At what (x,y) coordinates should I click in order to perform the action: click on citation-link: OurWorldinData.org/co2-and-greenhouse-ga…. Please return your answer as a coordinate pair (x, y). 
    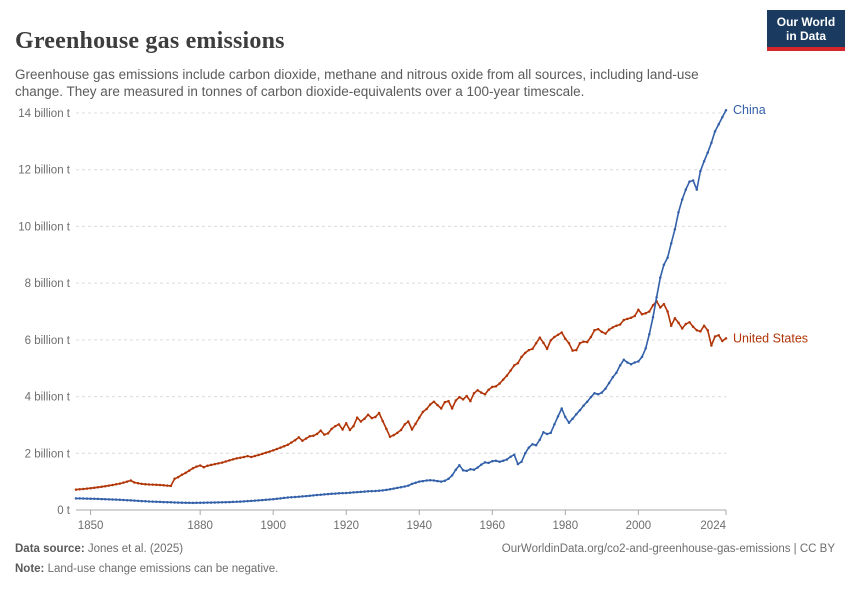
    Looking at the image, I should click on (668, 549).